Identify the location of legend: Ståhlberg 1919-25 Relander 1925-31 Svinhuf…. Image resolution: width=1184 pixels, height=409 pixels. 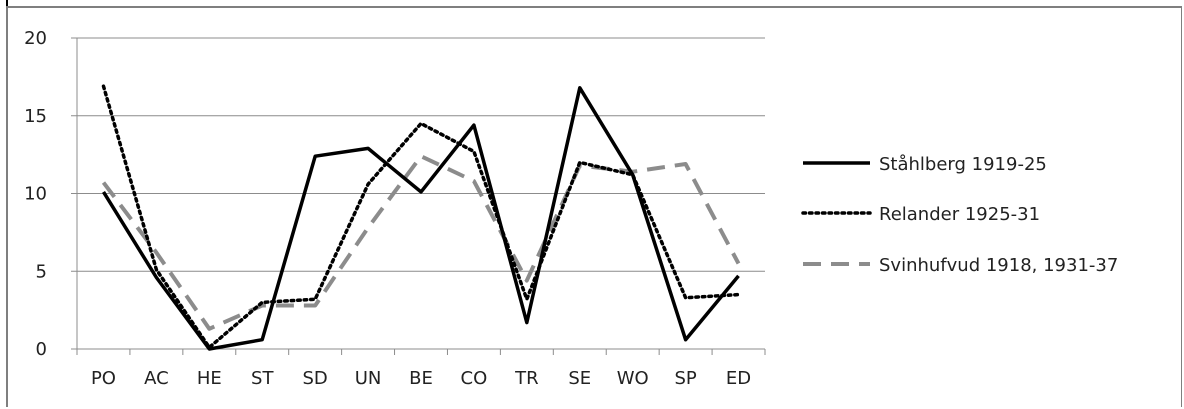
(959, 215).